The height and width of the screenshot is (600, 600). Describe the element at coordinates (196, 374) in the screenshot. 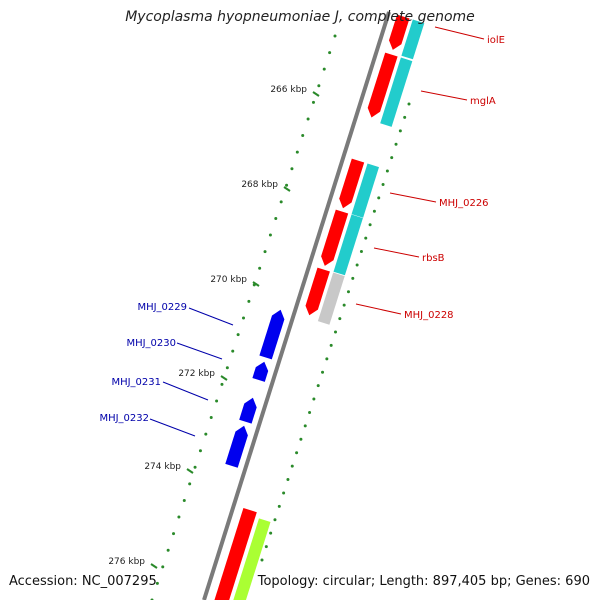

I see `ruler-label: 272 kbp` at that location.